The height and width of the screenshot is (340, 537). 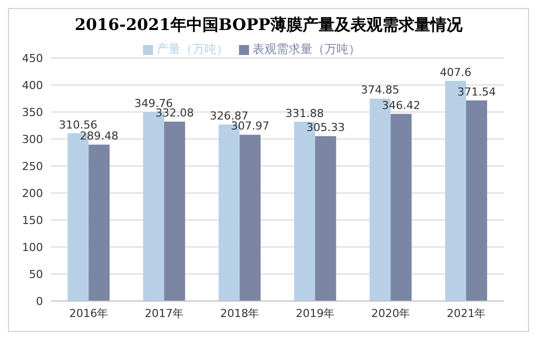 What do you see at coordinates (78, 125) in the screenshot?
I see `data-label: 310.56` at bounding box center [78, 125].